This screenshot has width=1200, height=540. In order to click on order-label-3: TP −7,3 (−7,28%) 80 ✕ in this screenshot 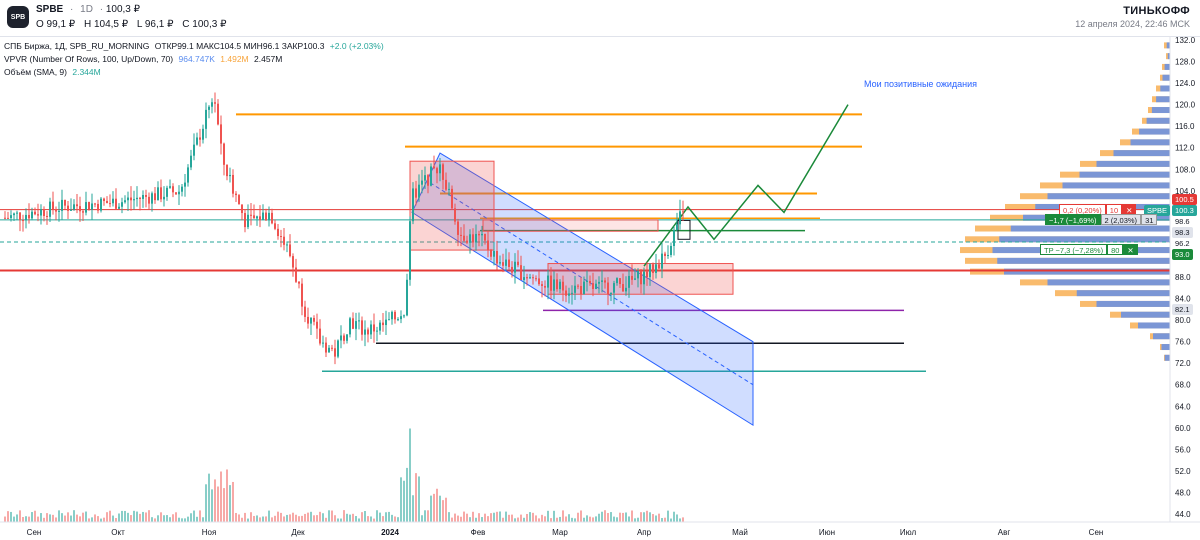, I will do `click(1089, 249)`.